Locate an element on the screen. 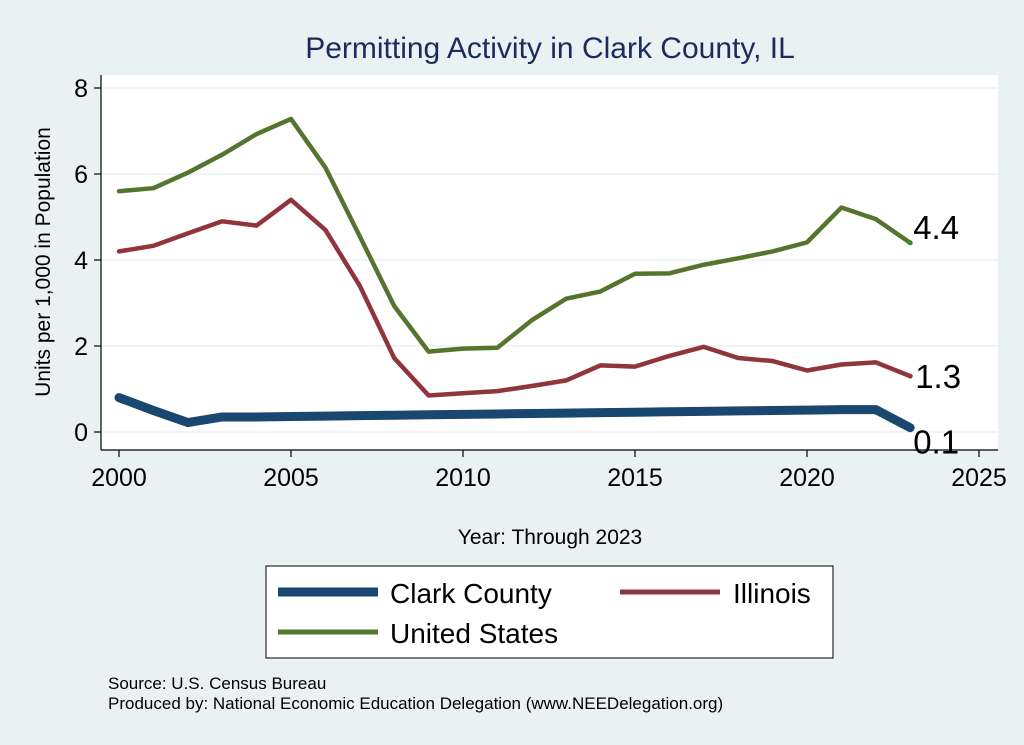 The width and height of the screenshot is (1024, 745). series-line-clark-county is located at coordinates (514, 413).